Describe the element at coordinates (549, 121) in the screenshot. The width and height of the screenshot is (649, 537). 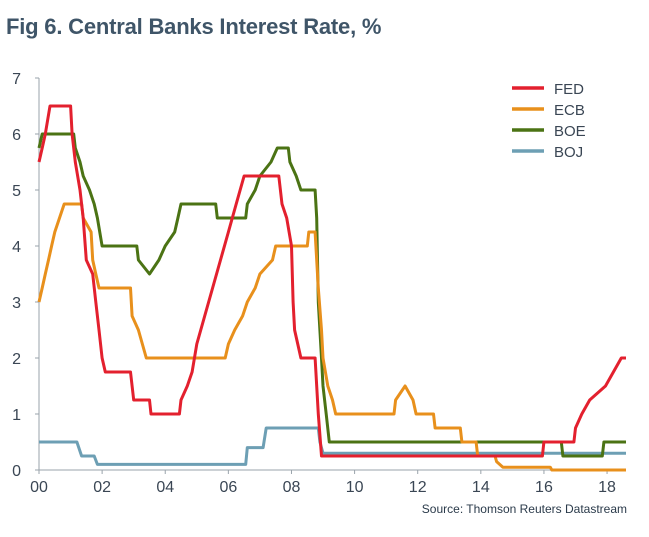
I see `chart-legend: FED ECB BOE BOJ` at that location.